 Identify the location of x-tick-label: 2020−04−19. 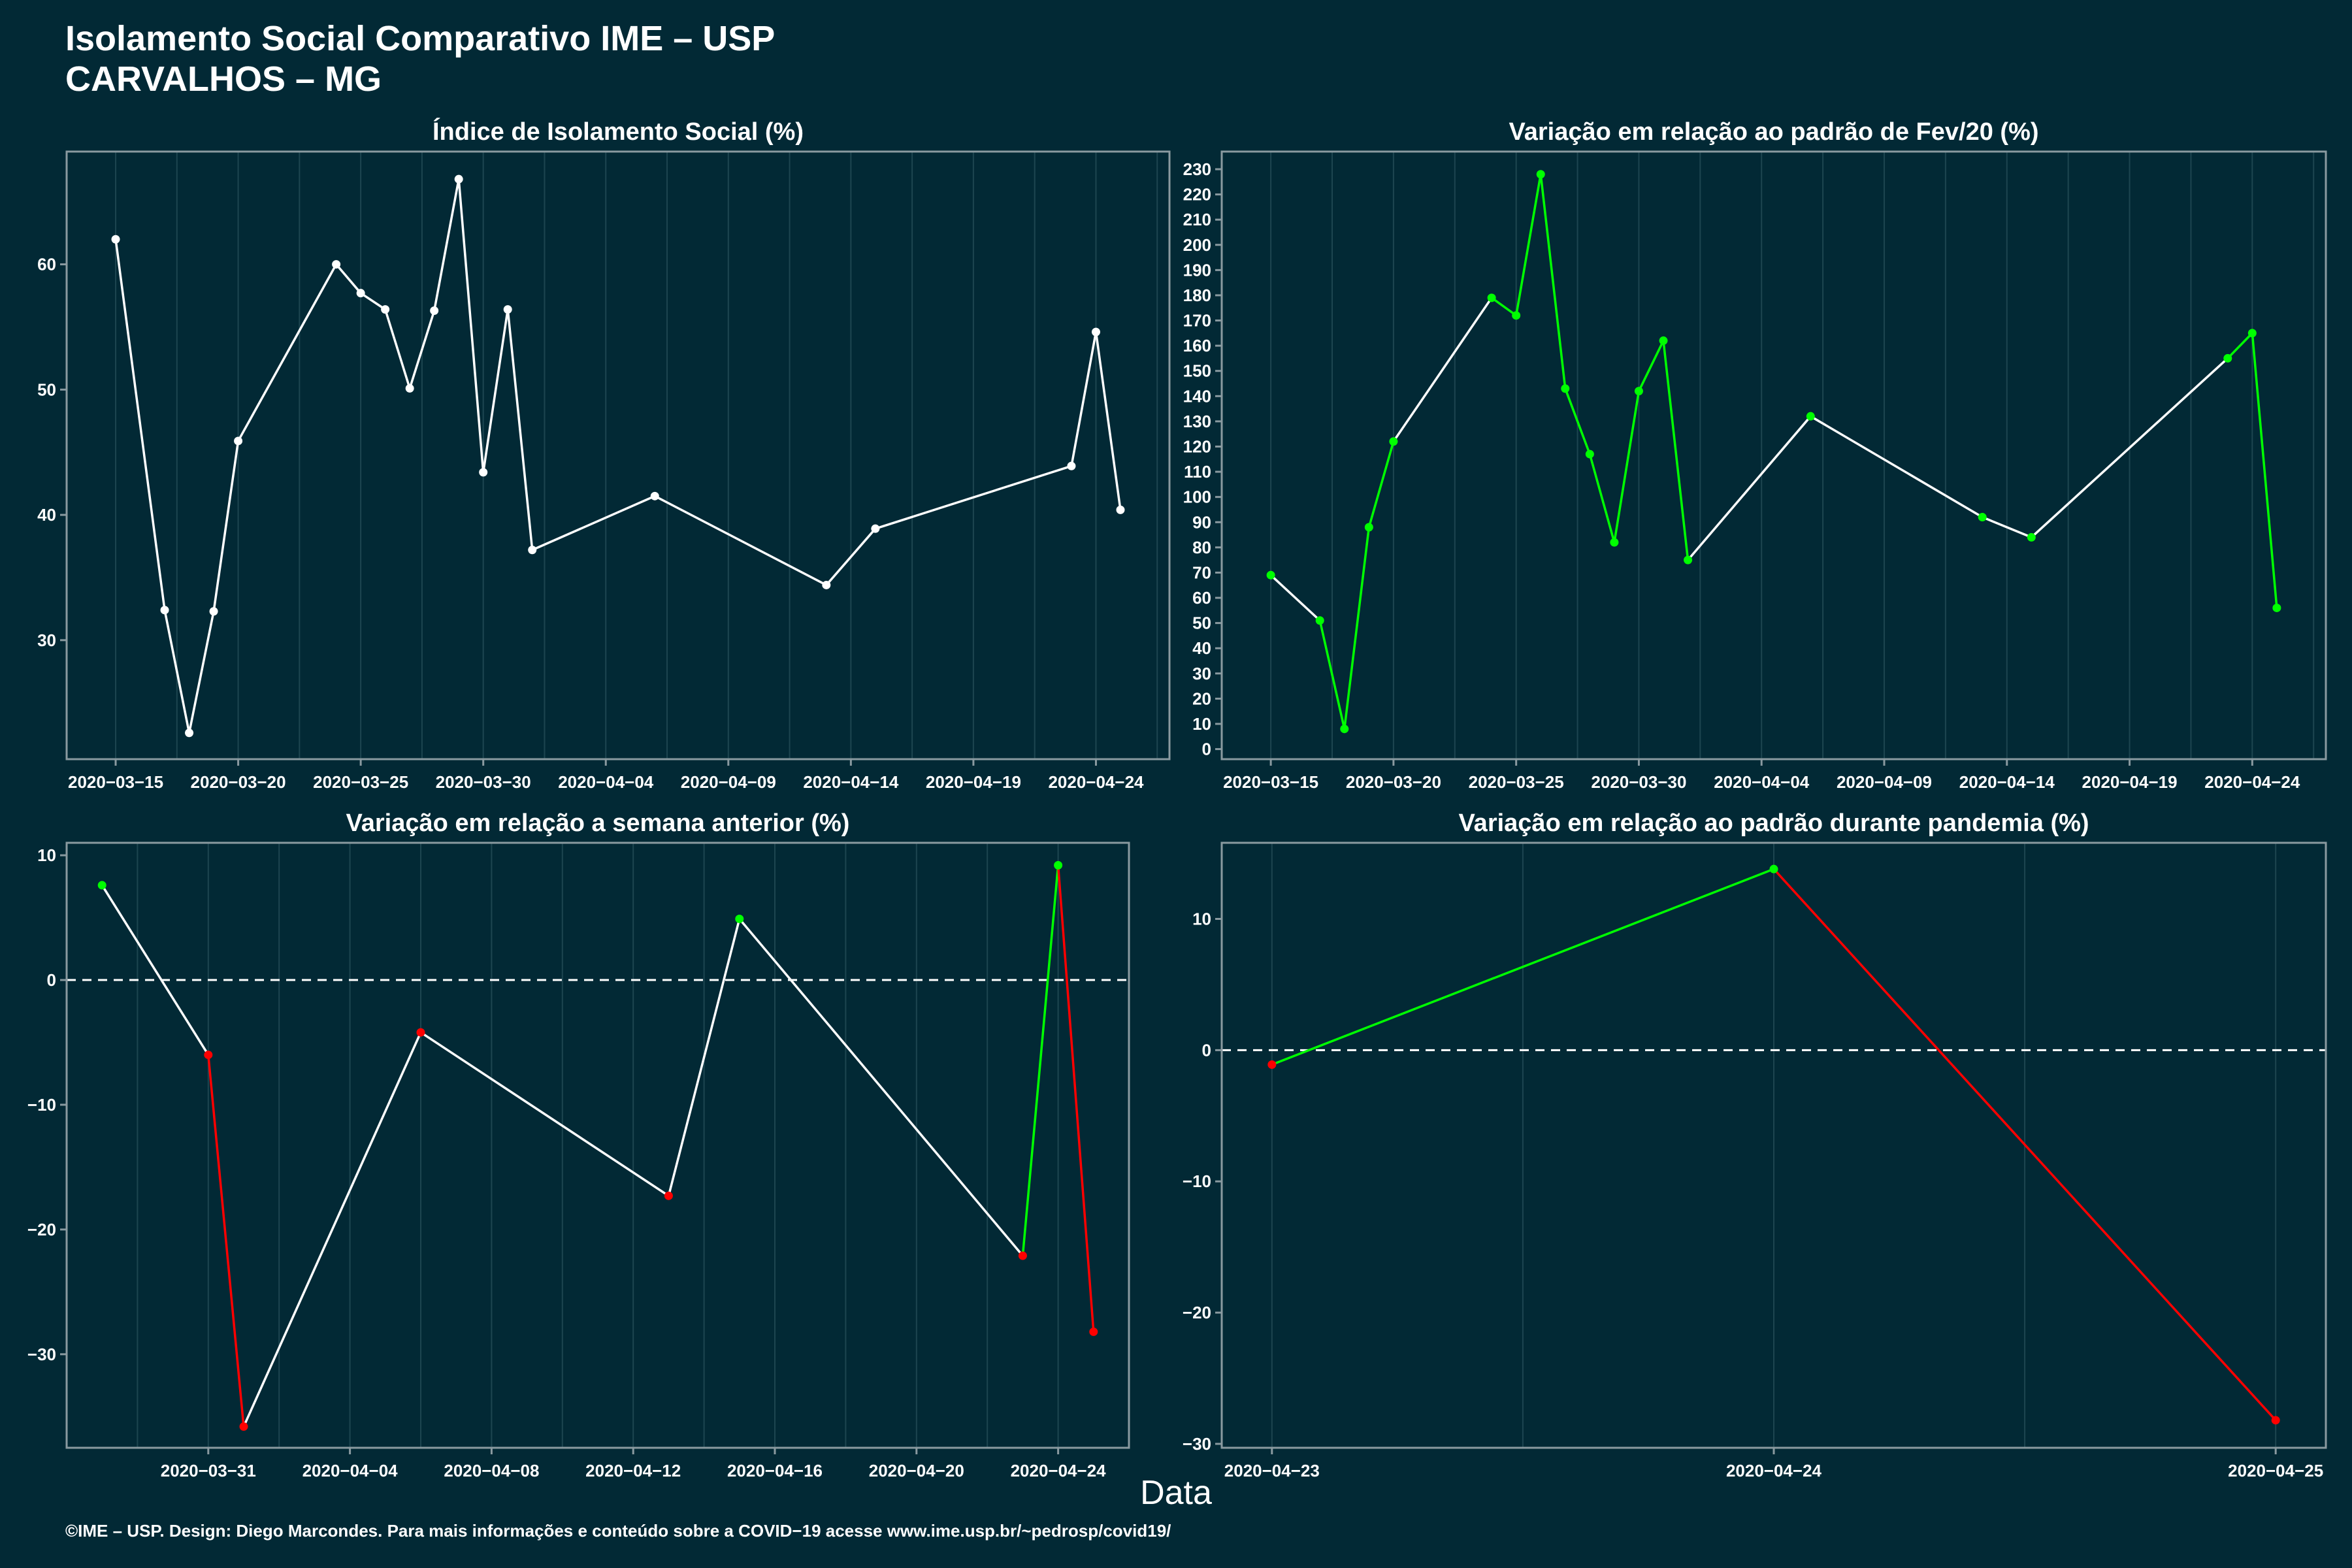
(2130, 782).